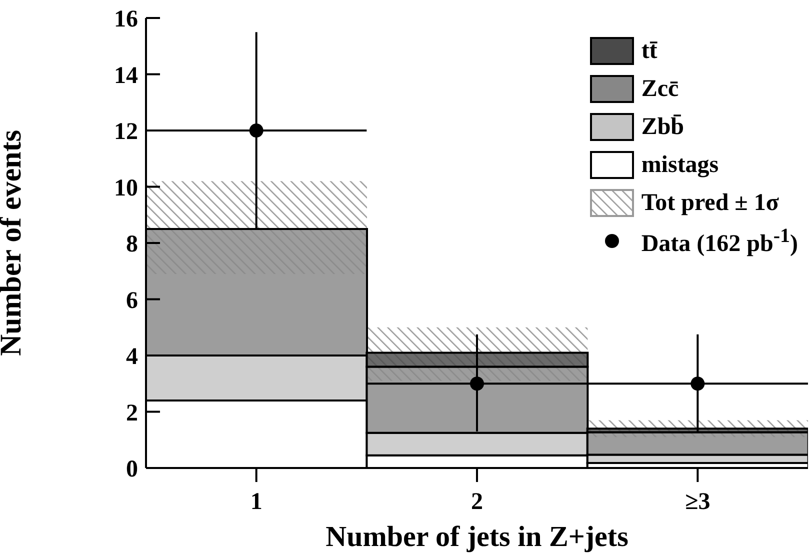 This screenshot has width=810, height=558. What do you see at coordinates (719, 241) in the screenshot?
I see `legend-label: Data (162 pb$^{-1}$)` at bounding box center [719, 241].